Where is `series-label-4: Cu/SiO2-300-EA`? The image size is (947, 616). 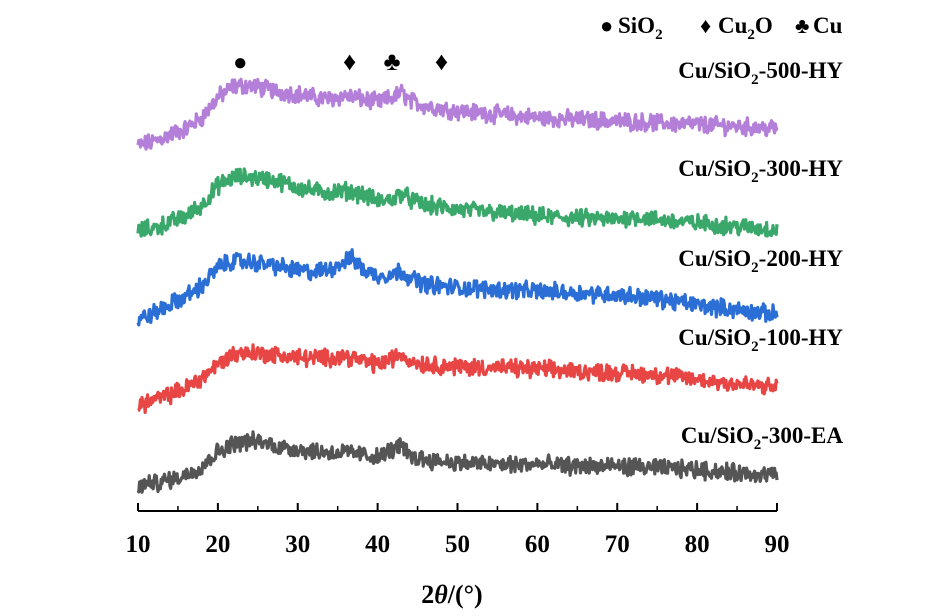 series-label-4: Cu/SiO2-300-EA is located at coordinates (762, 438).